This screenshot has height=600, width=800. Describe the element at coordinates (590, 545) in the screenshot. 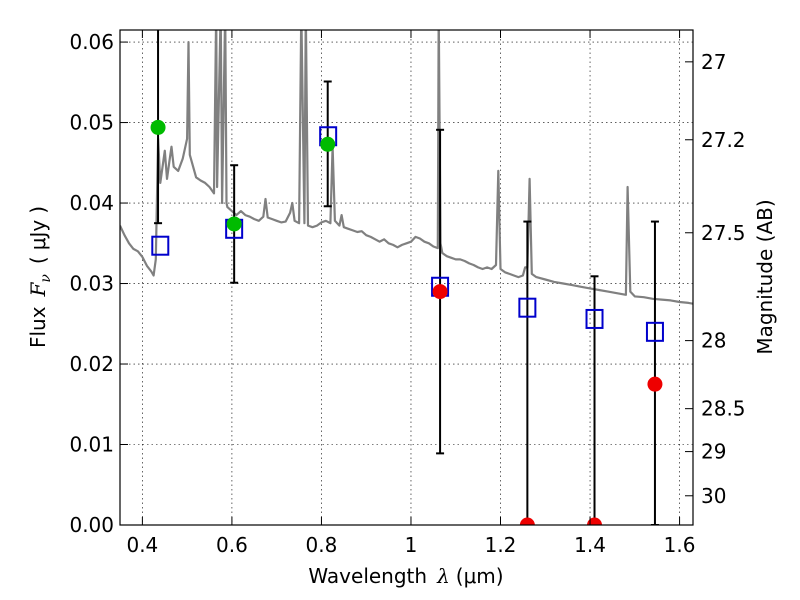

I see `x-tick-label: 1.4` at that location.